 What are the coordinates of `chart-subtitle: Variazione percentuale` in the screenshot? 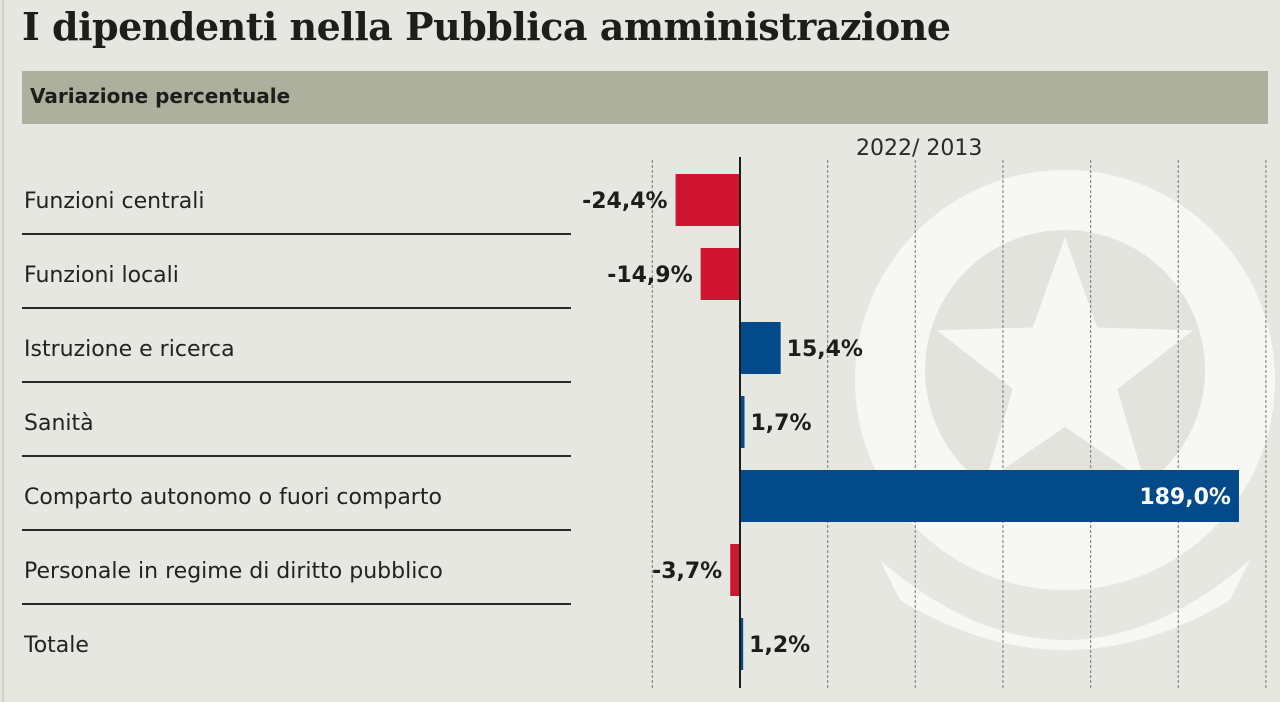 It's located at (160, 96).